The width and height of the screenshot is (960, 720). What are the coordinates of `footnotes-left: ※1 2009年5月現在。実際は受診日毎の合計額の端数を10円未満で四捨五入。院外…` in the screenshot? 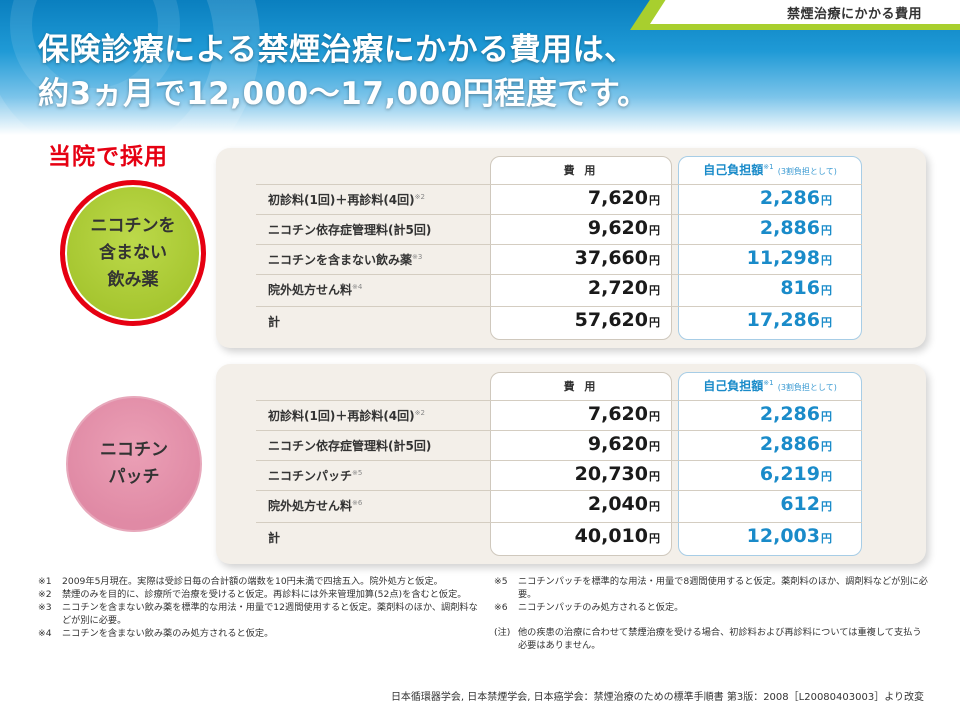 It's located at (258, 607).